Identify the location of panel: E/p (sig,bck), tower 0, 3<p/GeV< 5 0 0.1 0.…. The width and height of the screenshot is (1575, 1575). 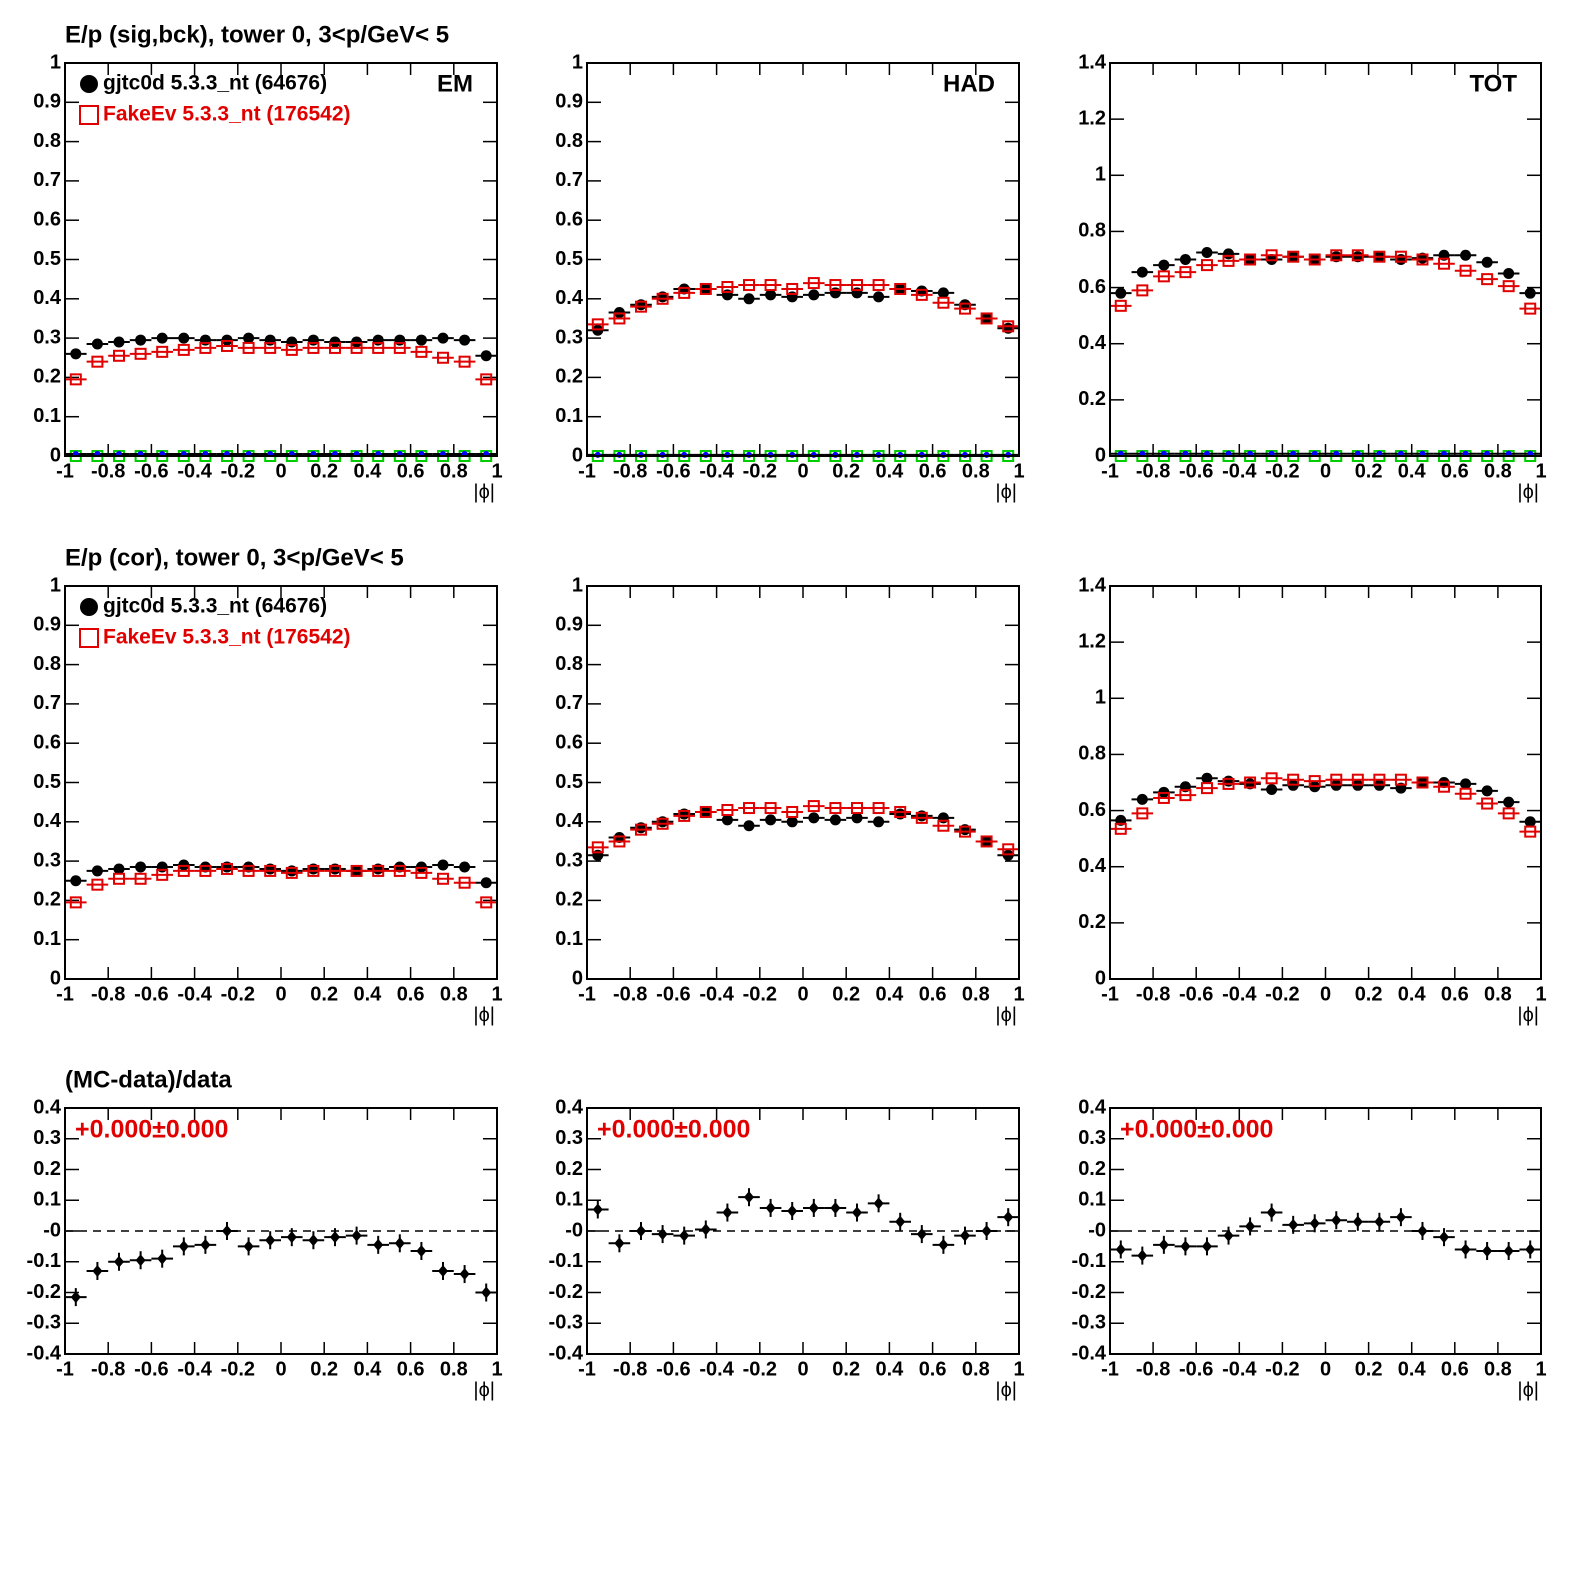
(267, 262).